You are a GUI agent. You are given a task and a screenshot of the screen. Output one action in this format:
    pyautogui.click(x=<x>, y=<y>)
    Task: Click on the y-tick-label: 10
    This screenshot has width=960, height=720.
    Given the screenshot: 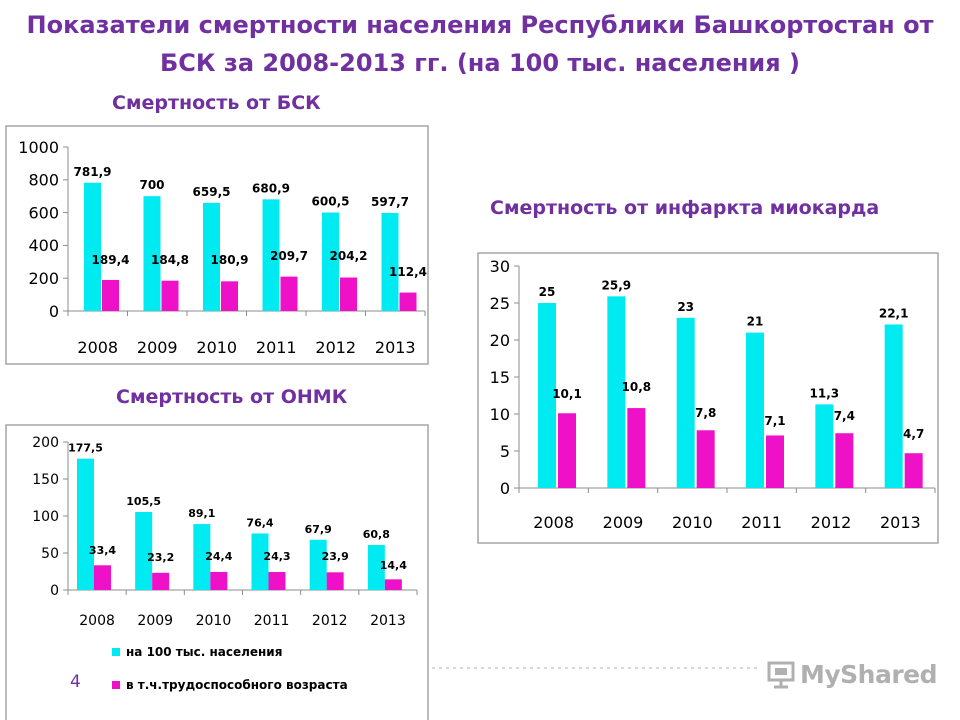 What is the action you would take?
    pyautogui.click(x=500, y=414)
    